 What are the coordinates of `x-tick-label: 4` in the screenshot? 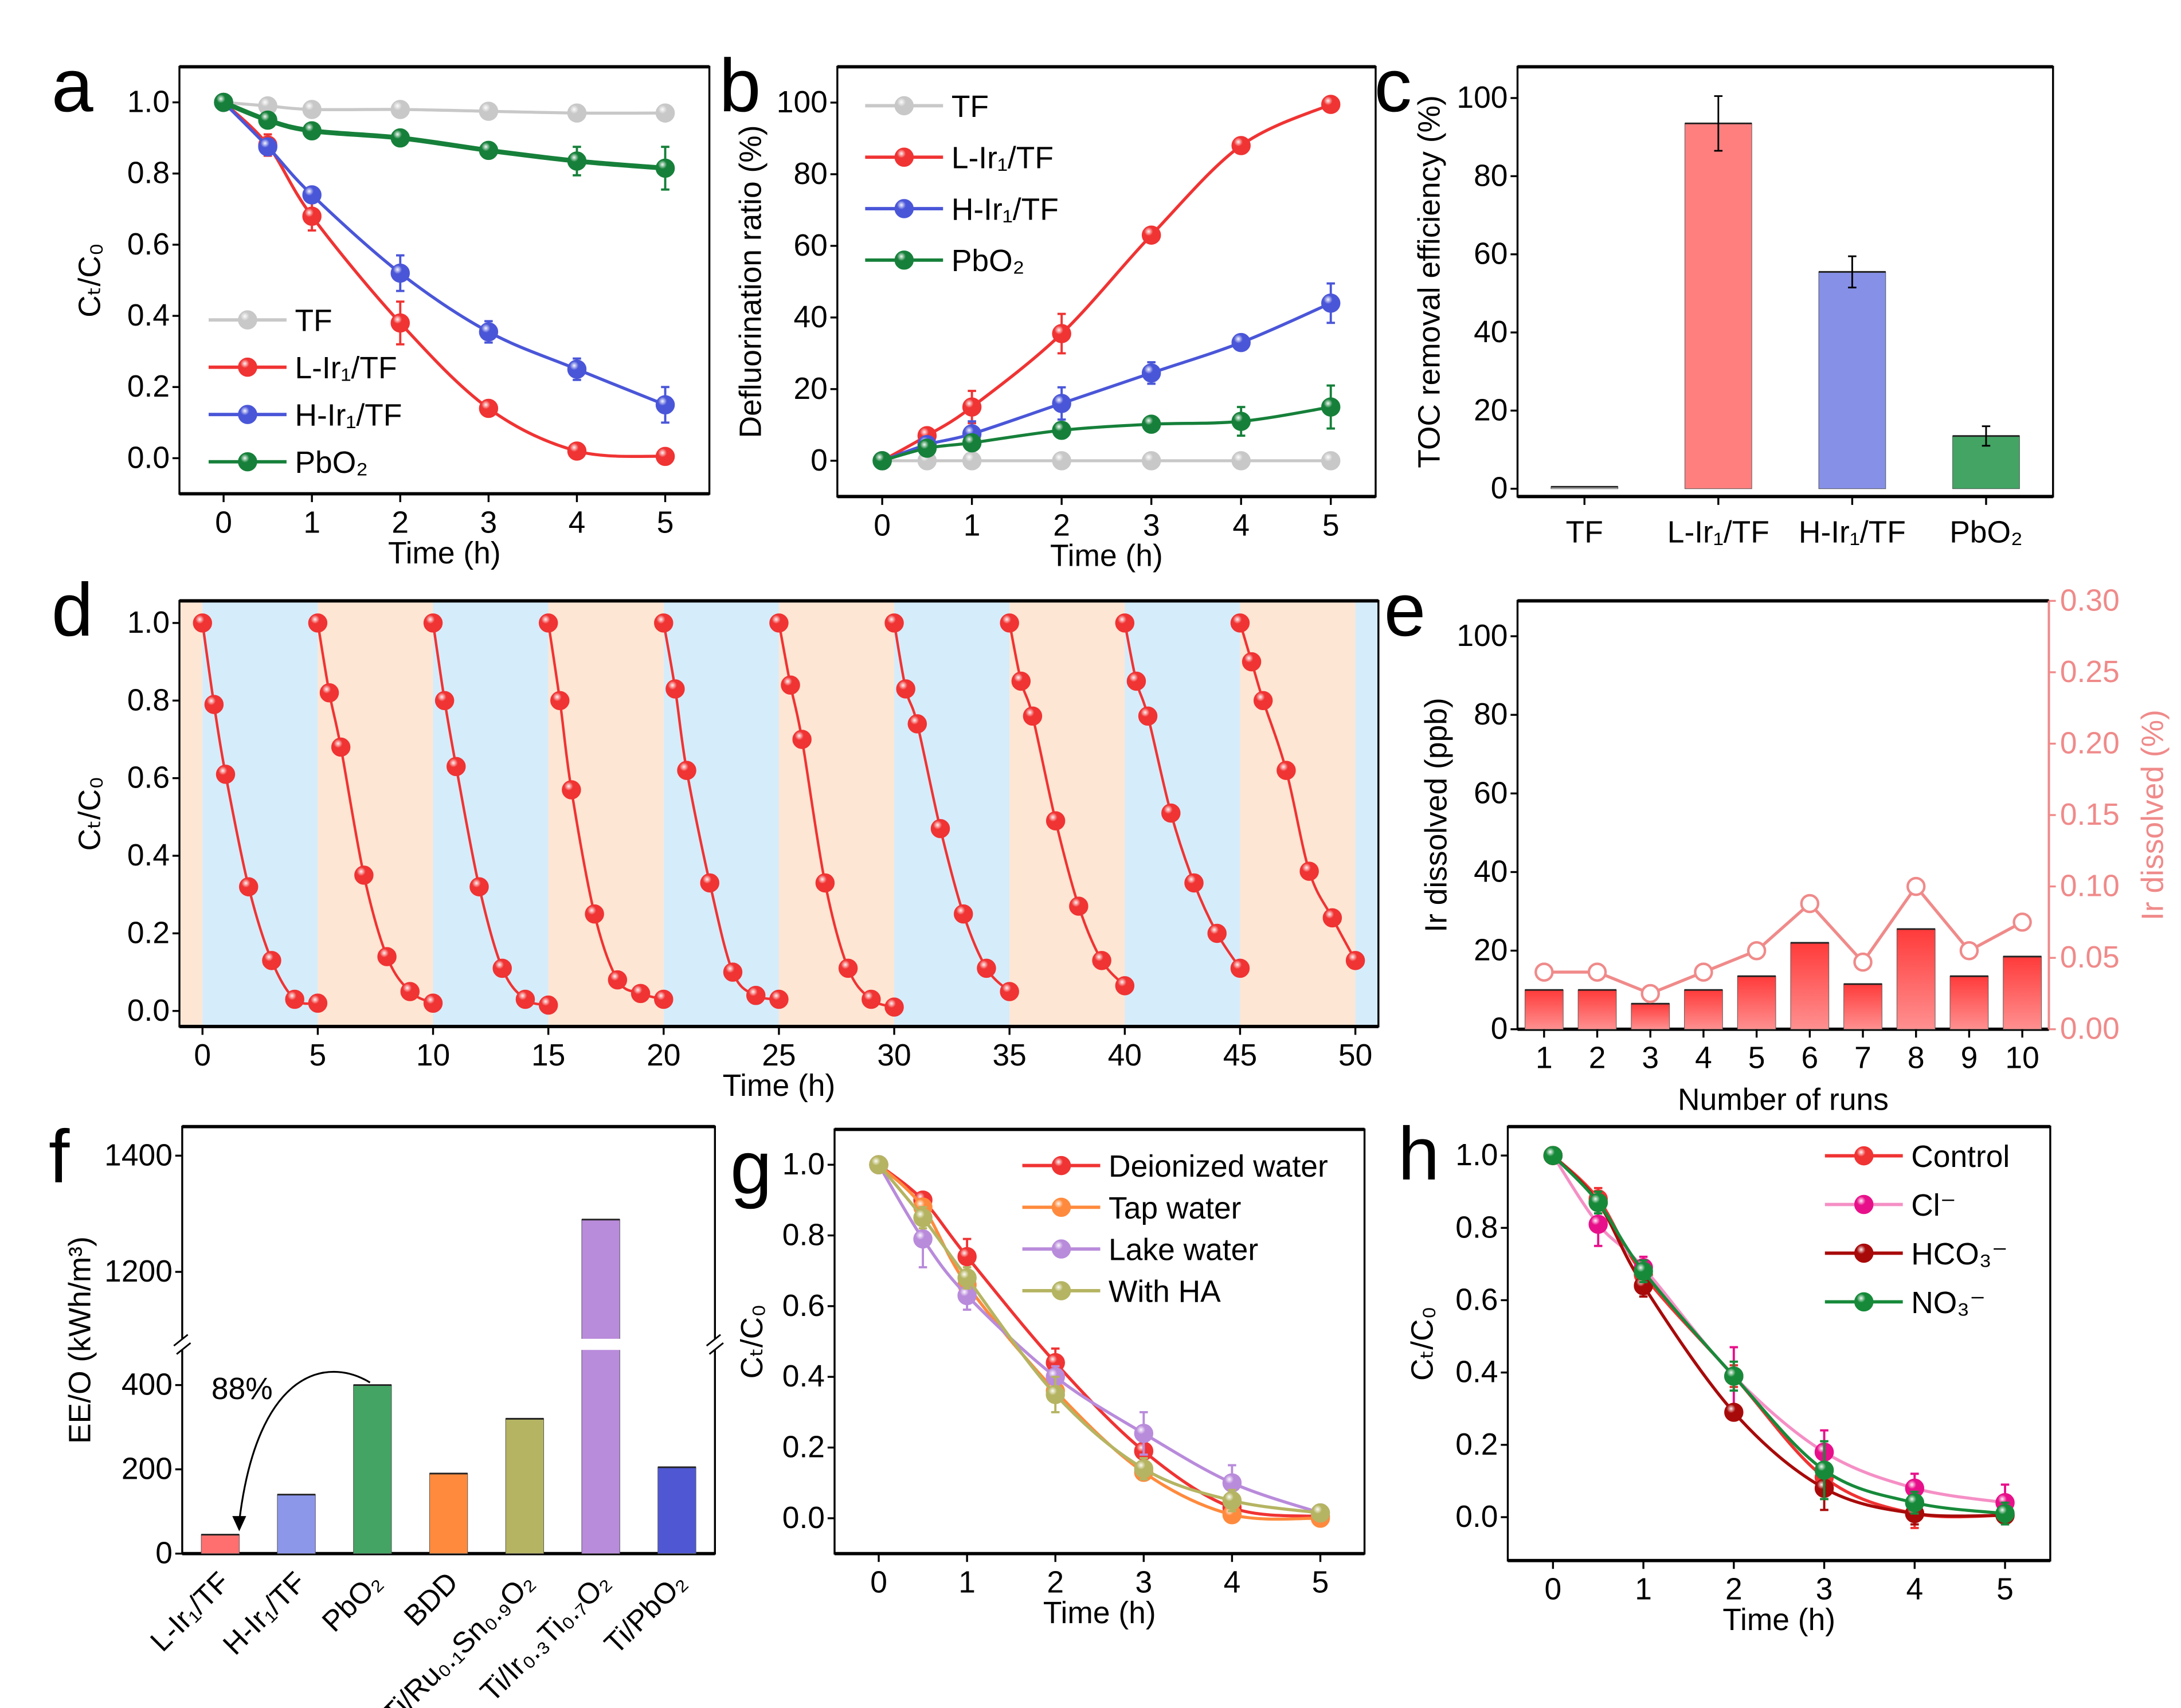 It's located at (1704, 1058).